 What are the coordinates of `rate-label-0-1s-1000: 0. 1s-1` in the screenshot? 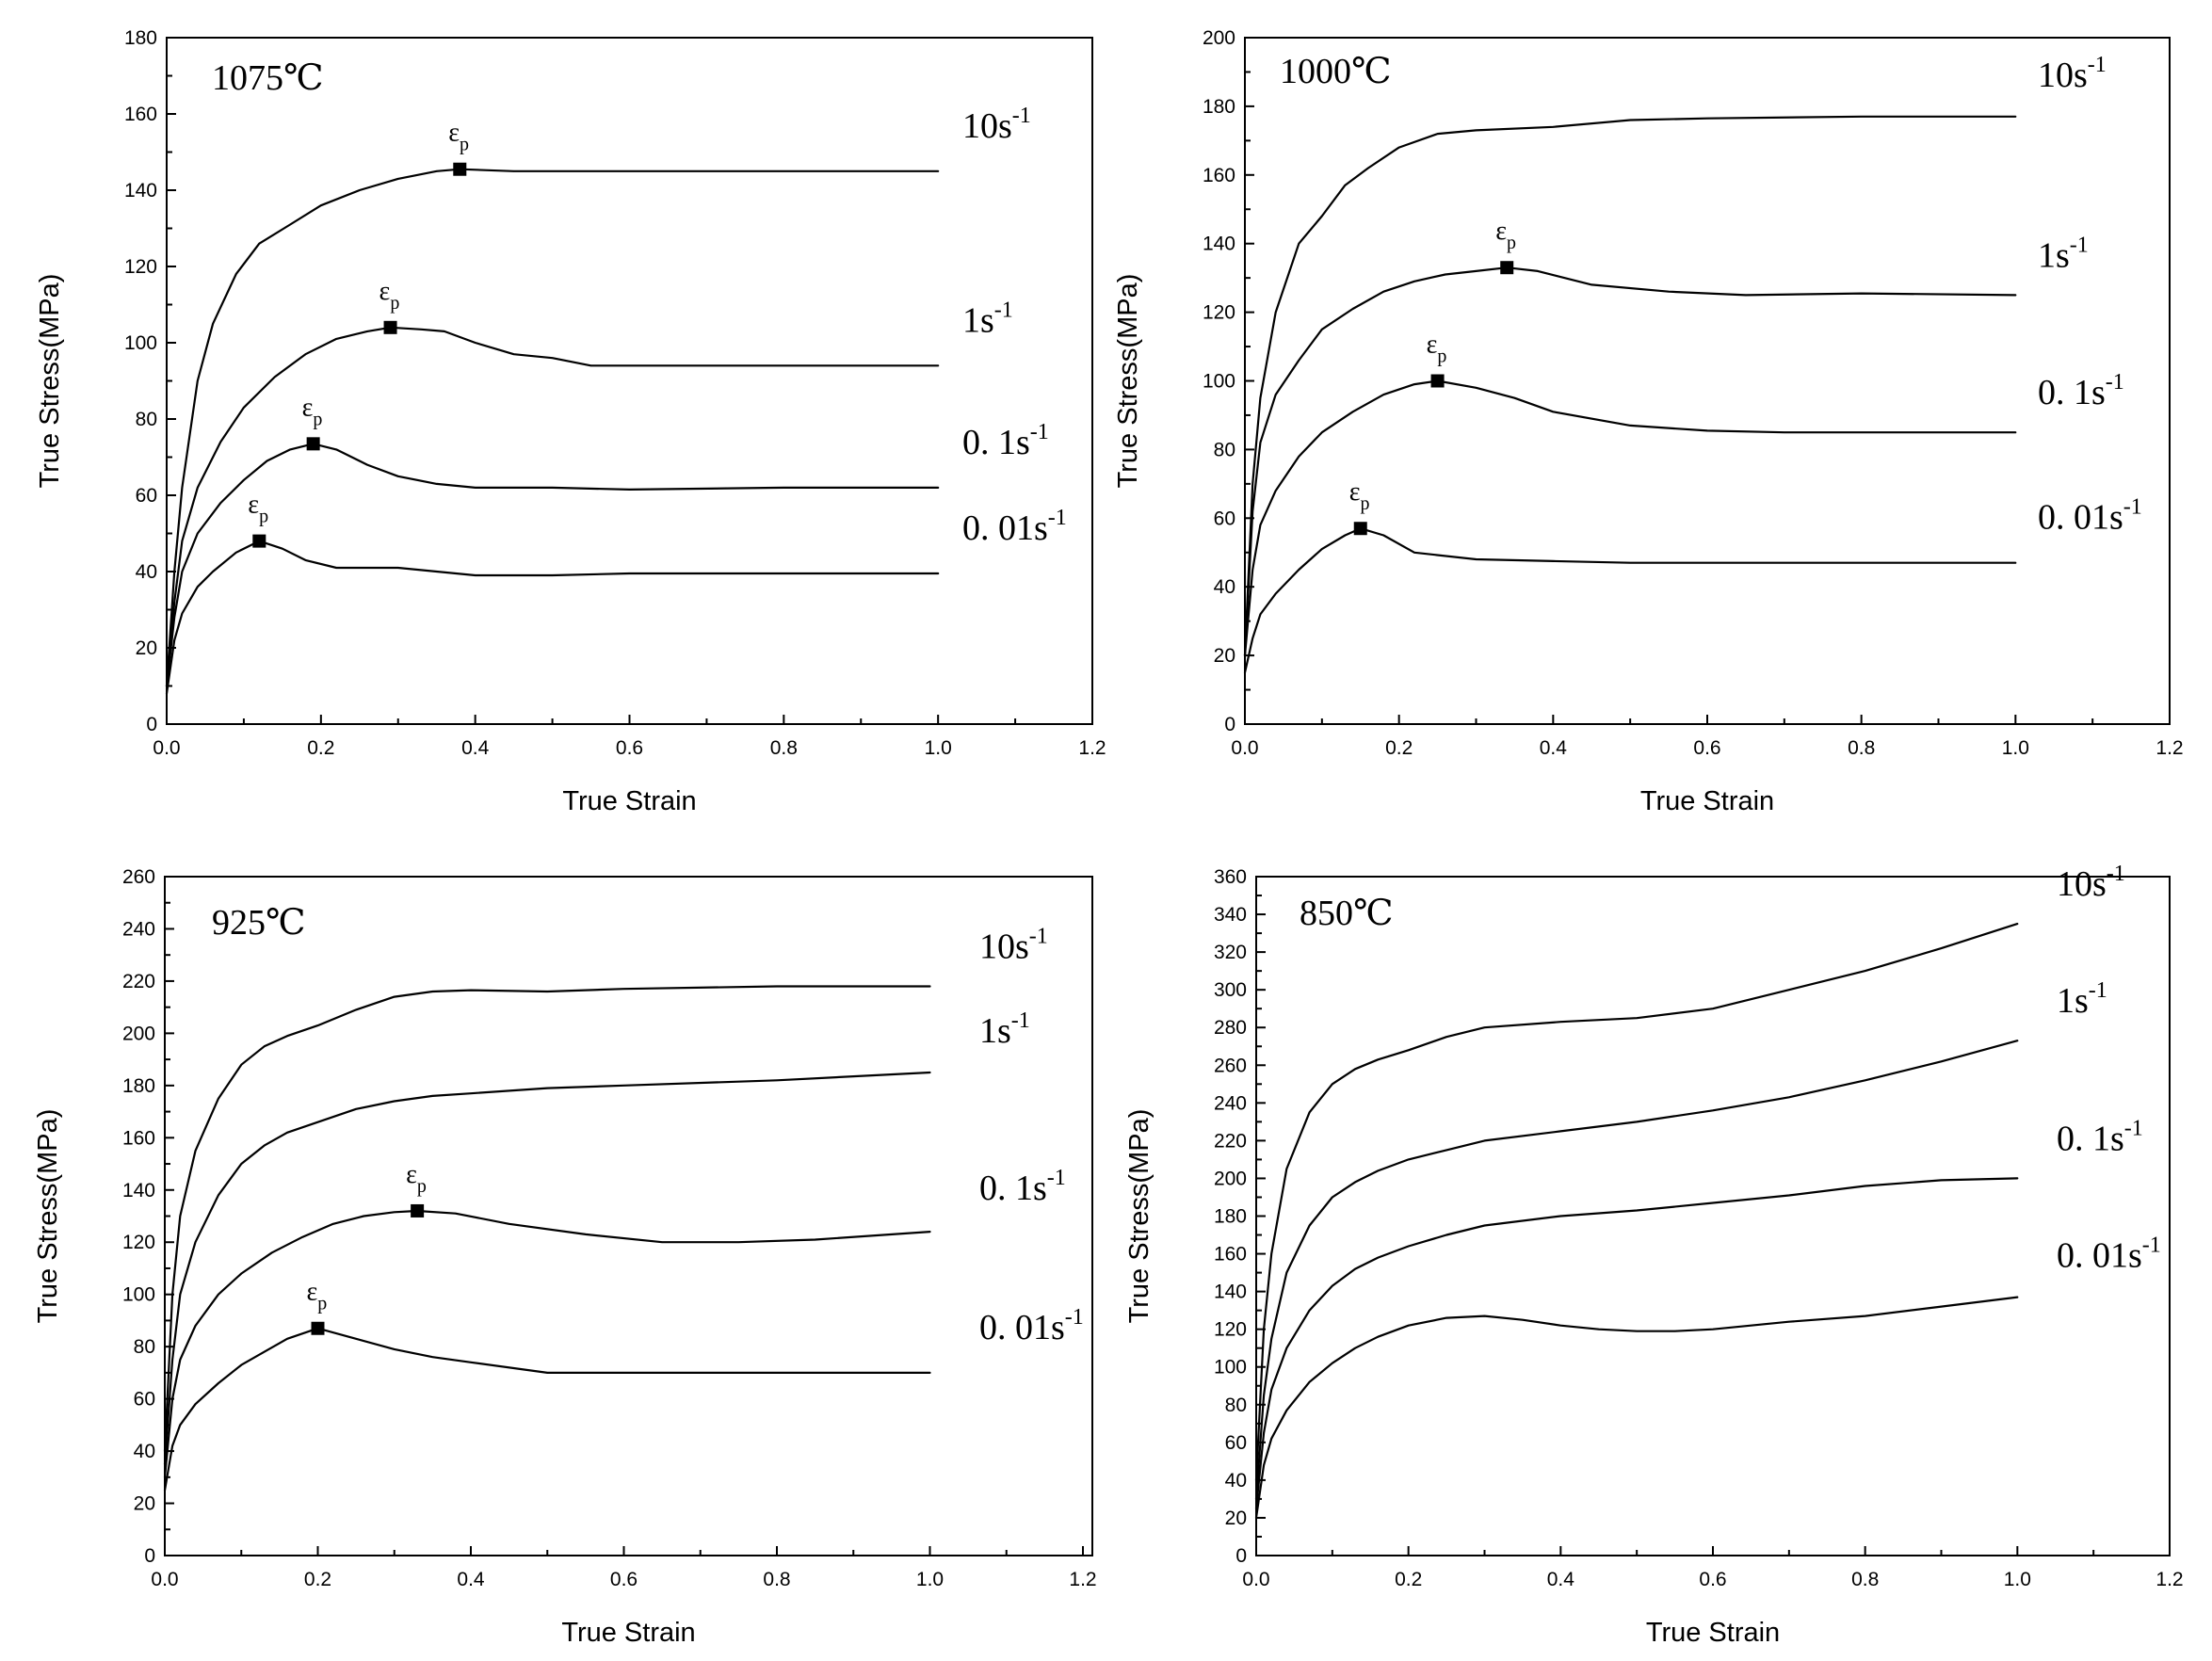 It's located at (2081, 391).